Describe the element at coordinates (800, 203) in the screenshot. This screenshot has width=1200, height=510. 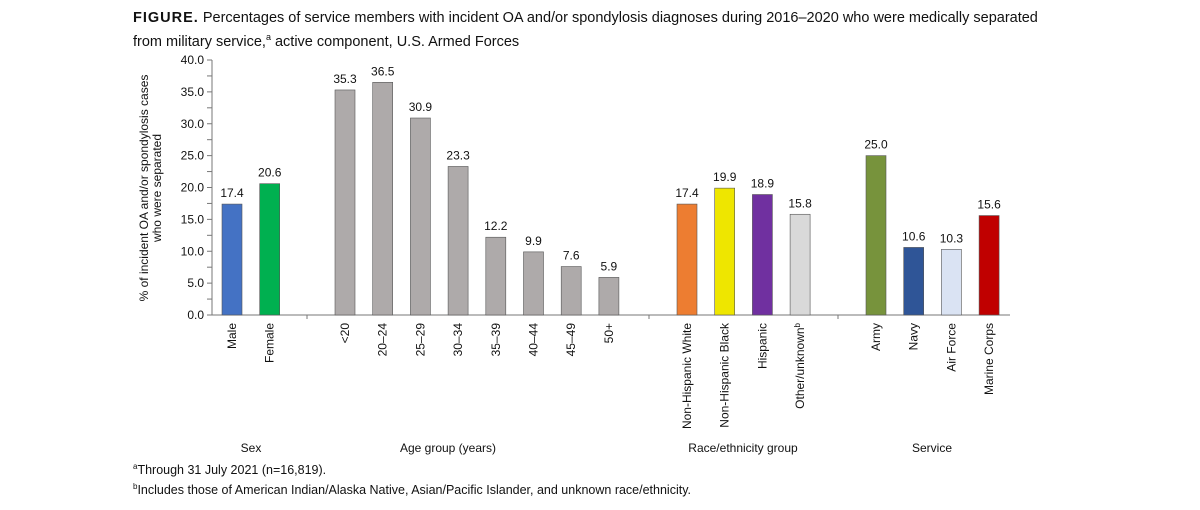
I see `data-label: 15.8` at that location.